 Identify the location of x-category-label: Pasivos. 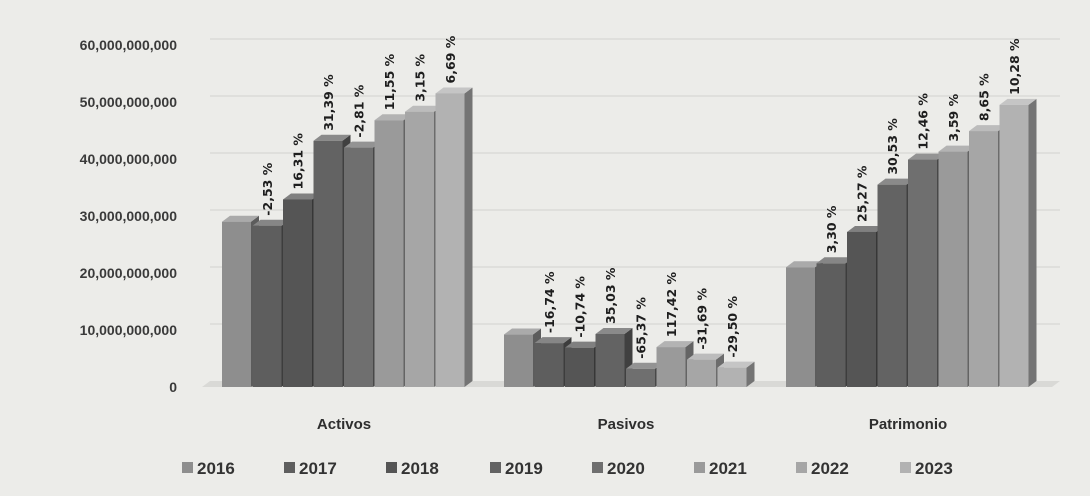
(626, 424).